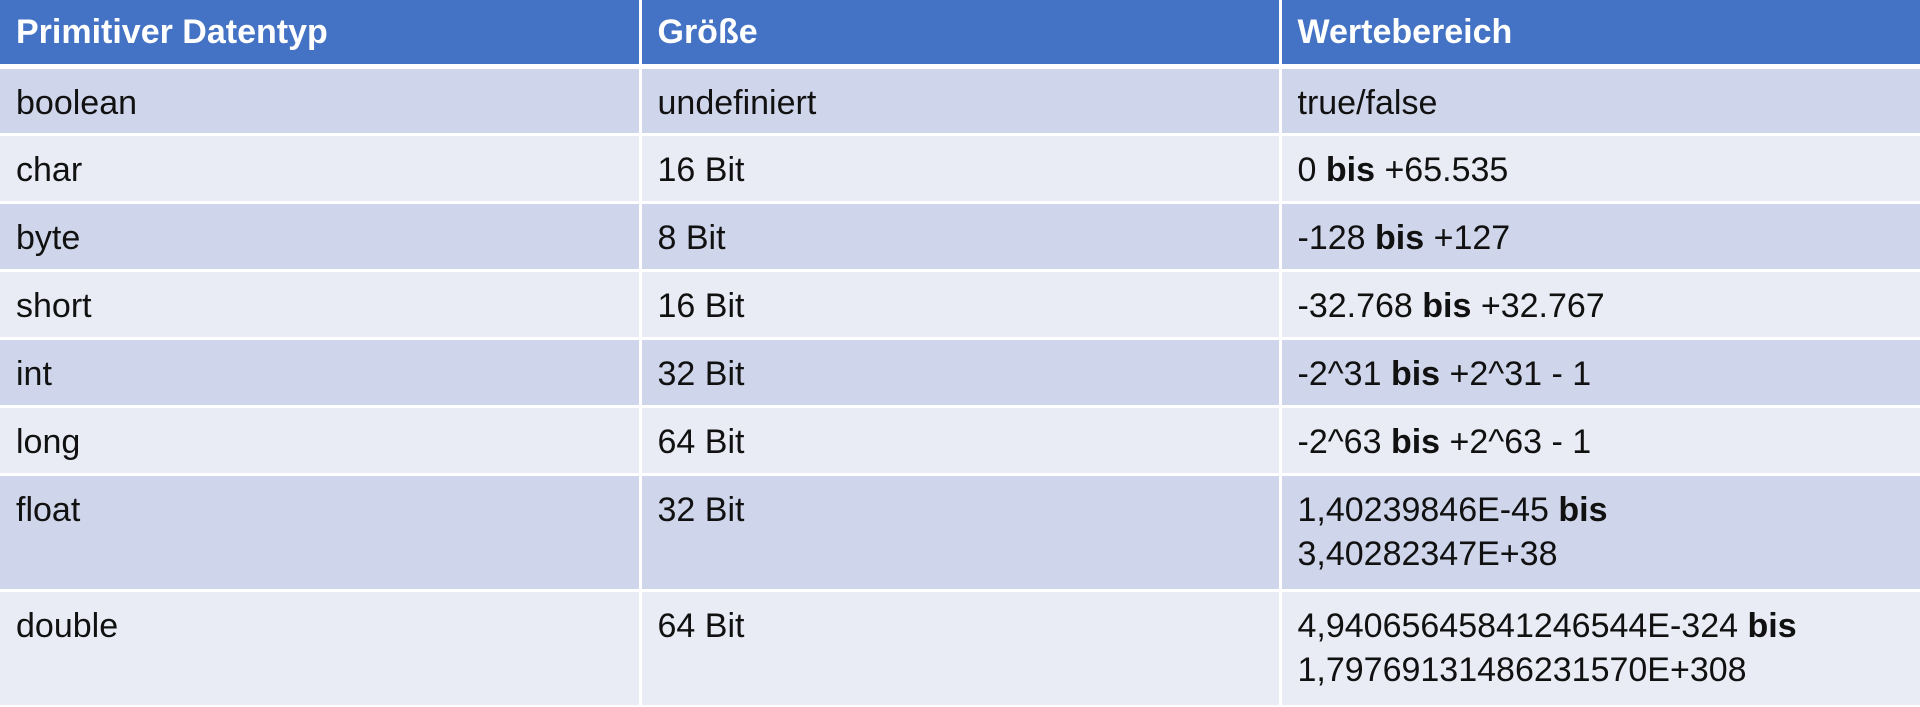  I want to click on table-row: int 32 Bit -2^31 bis +2^31 - 1, so click(960, 373).